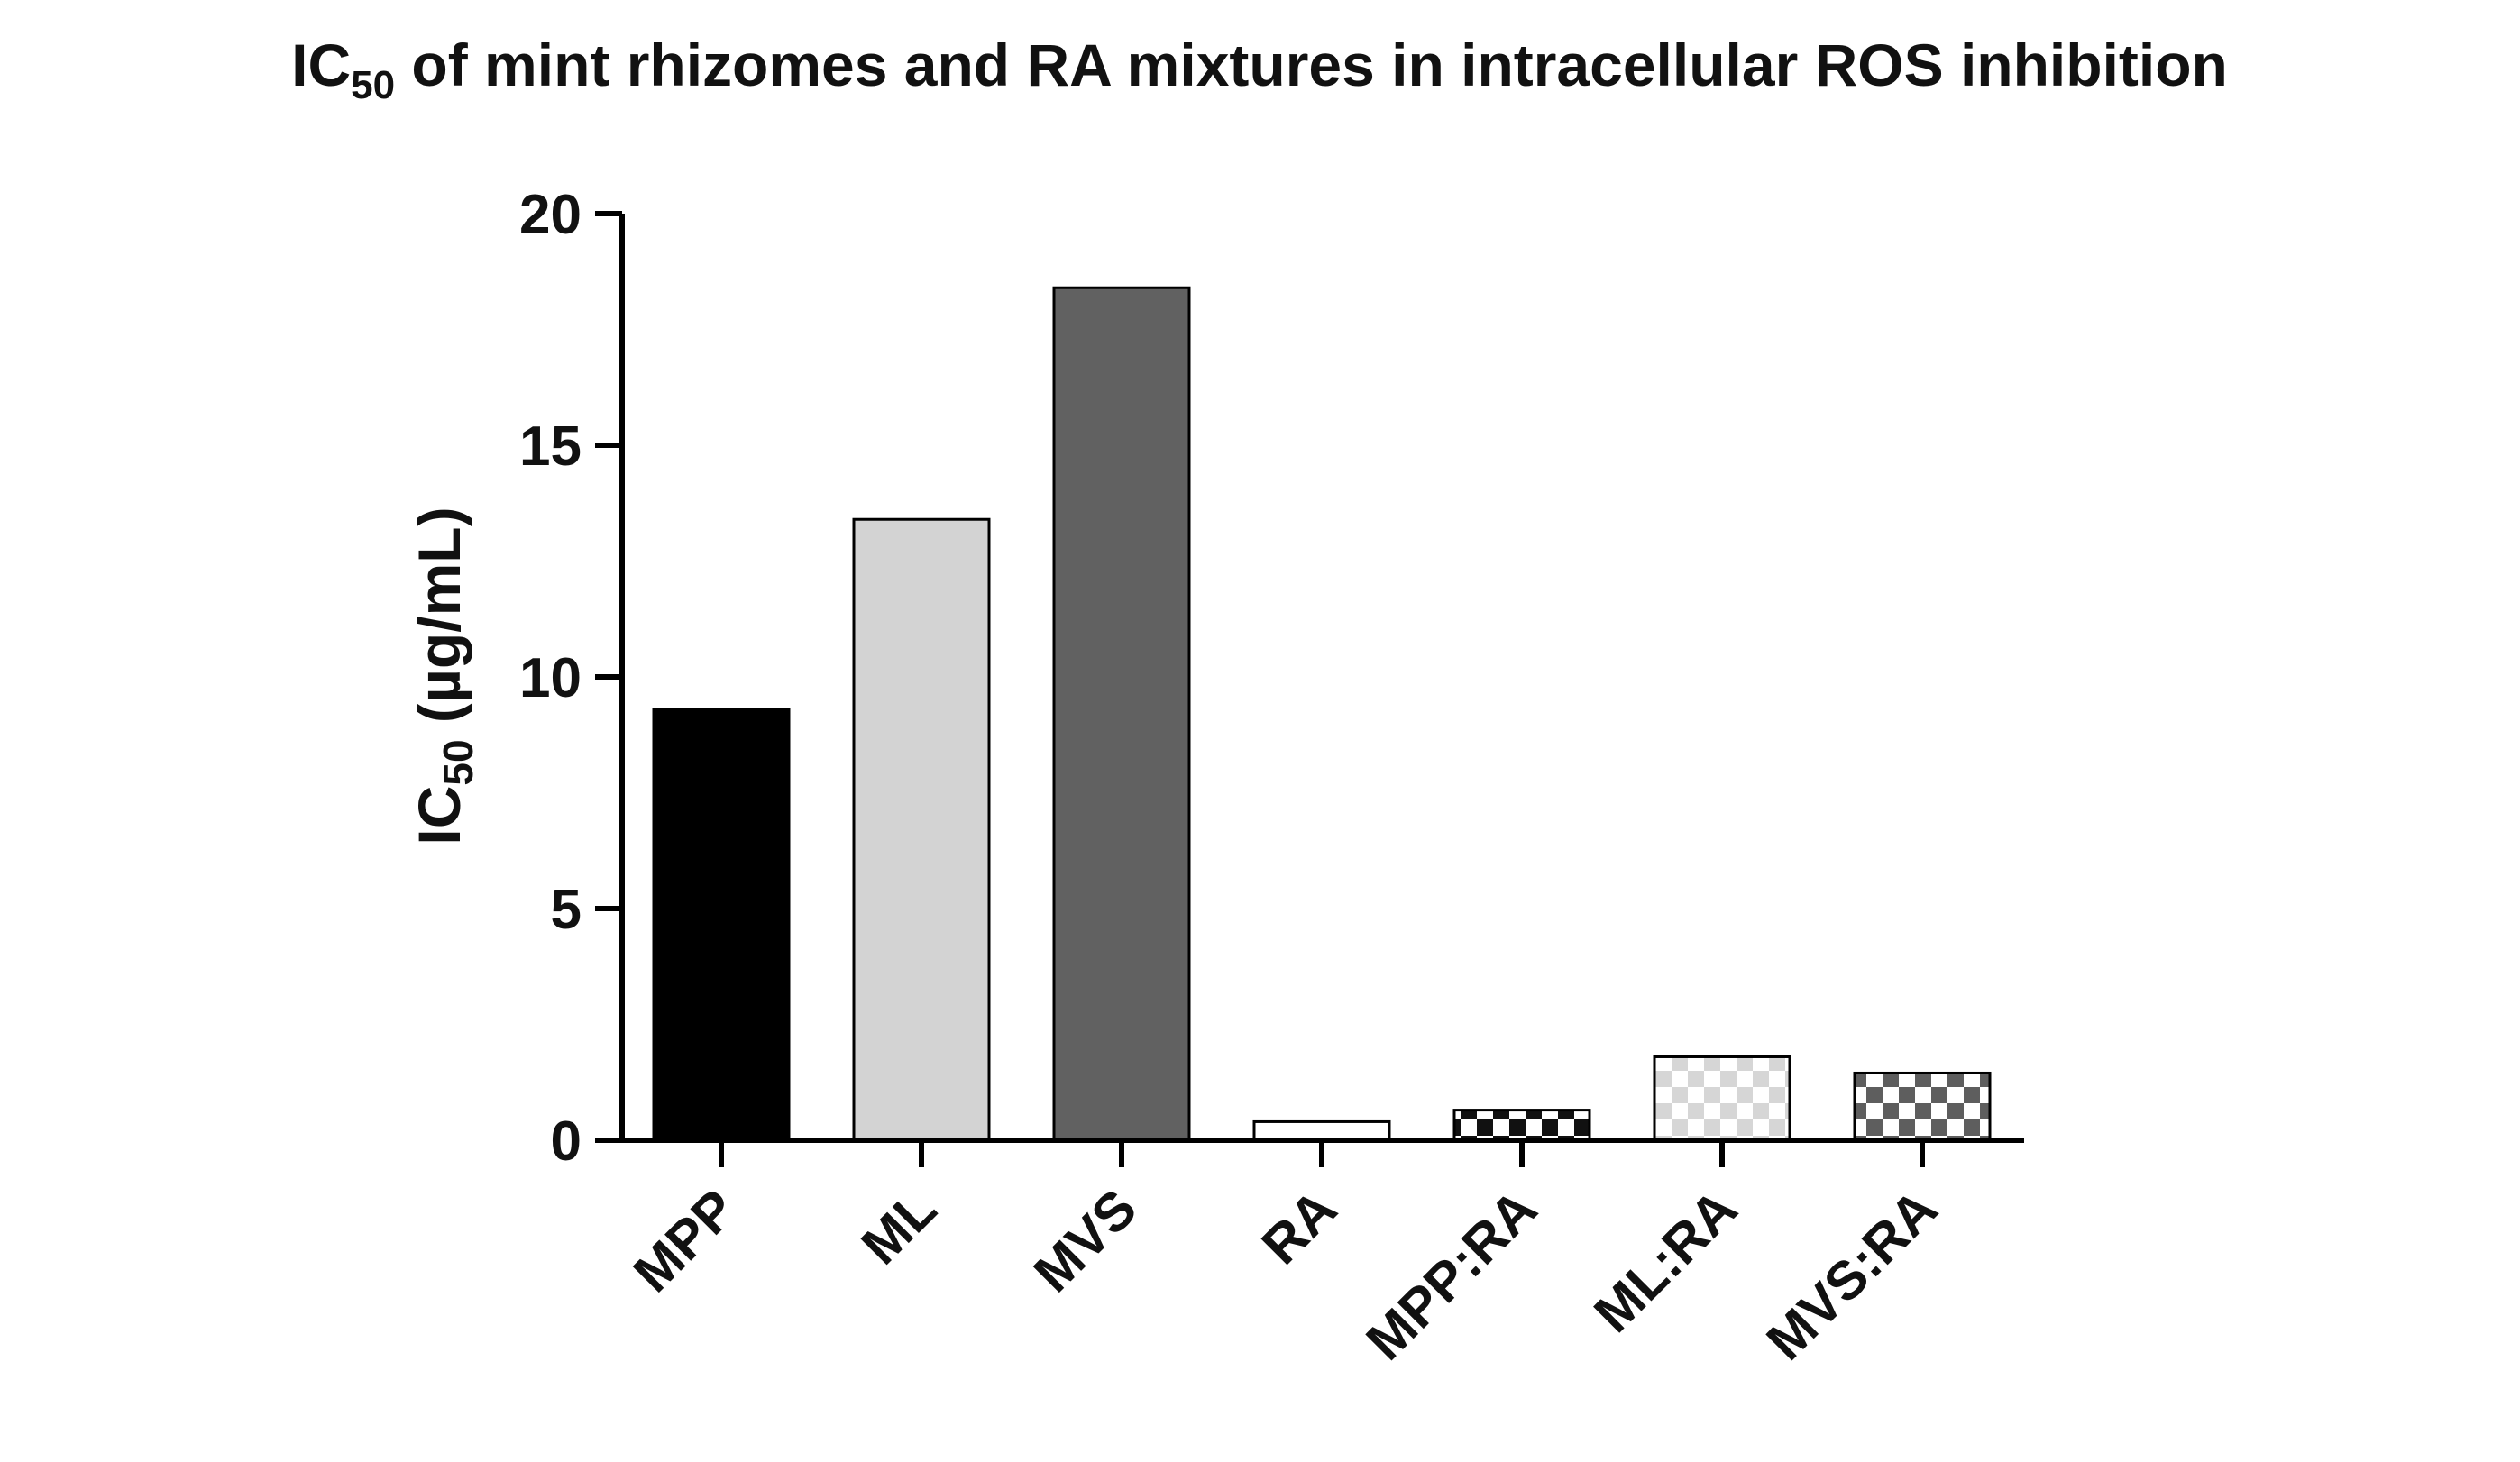 This screenshot has width=2520, height=1462. I want to click on x-tick-label: ML, so click(899, 1227).